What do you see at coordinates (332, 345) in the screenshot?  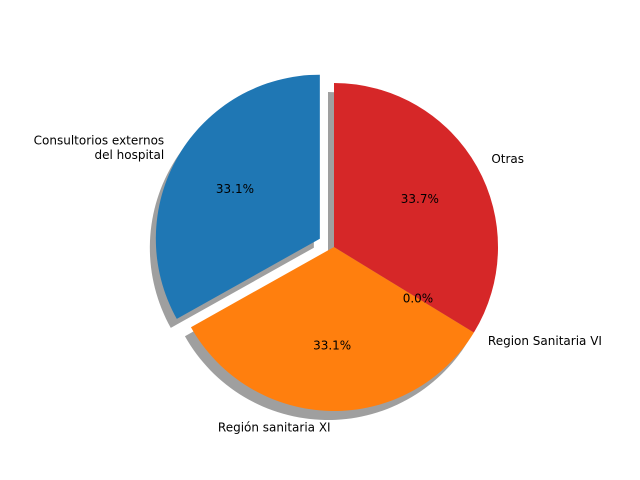 I see `percent-label-region-sanitaria-xi: 33.1%` at bounding box center [332, 345].